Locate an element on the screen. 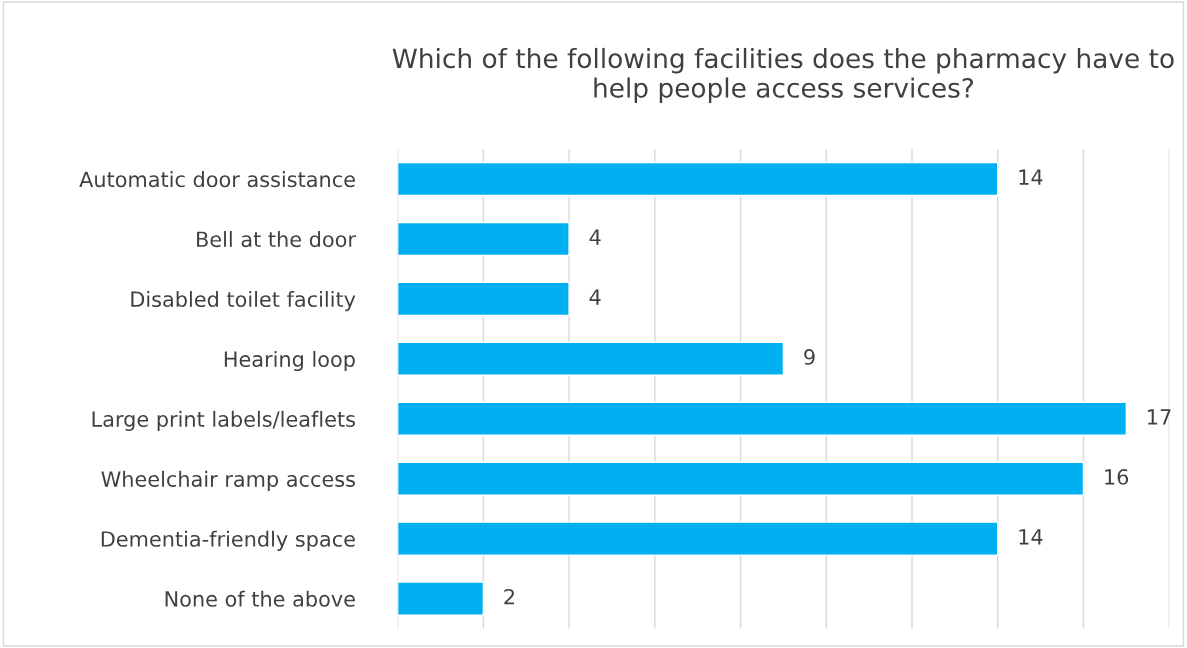  data-label: 2 is located at coordinates (509, 596).